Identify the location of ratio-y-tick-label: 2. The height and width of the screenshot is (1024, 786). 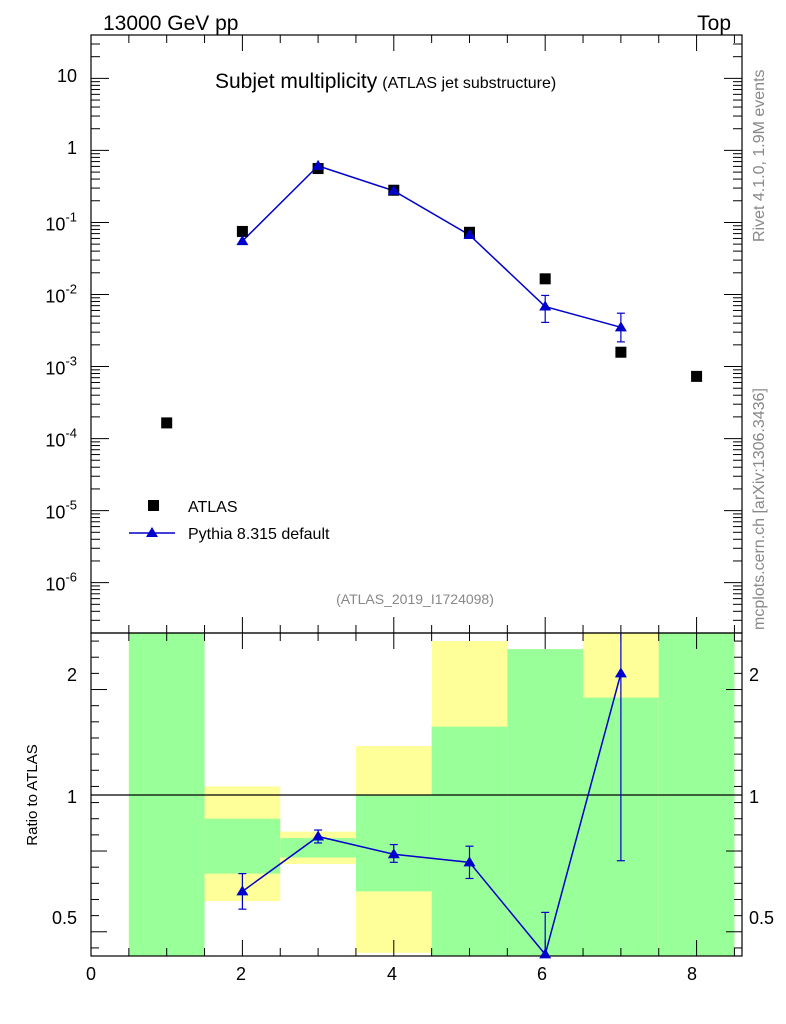
(72, 675).